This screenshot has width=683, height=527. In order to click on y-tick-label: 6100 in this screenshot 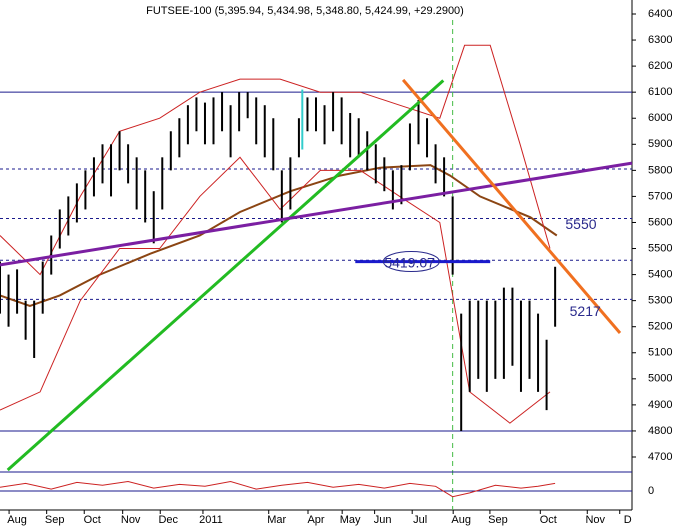, I will do `click(660, 92)`.